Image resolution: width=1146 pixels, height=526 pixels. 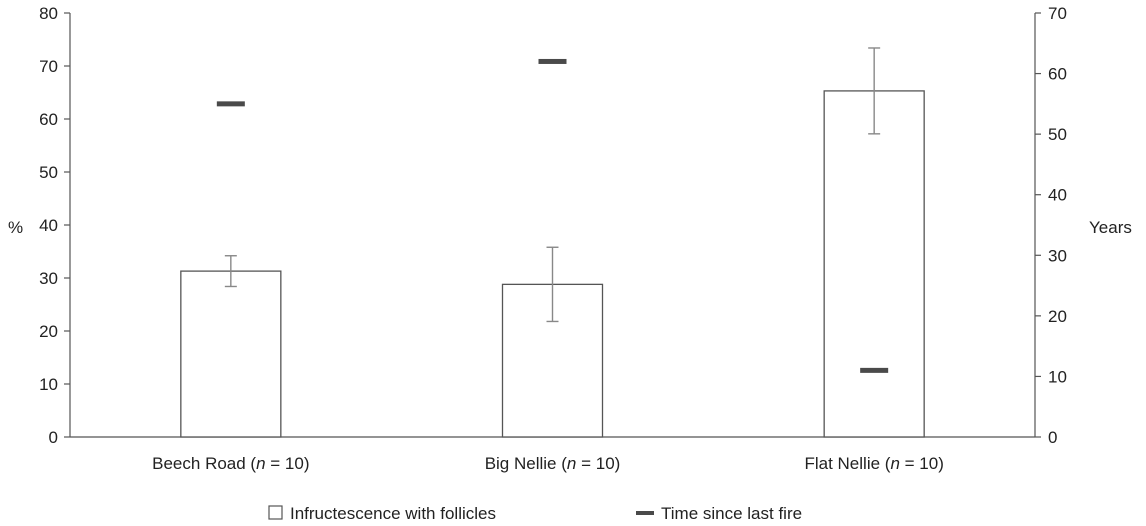 What do you see at coordinates (48, 225) in the screenshot?
I see `y-tick-label-left: 40` at bounding box center [48, 225].